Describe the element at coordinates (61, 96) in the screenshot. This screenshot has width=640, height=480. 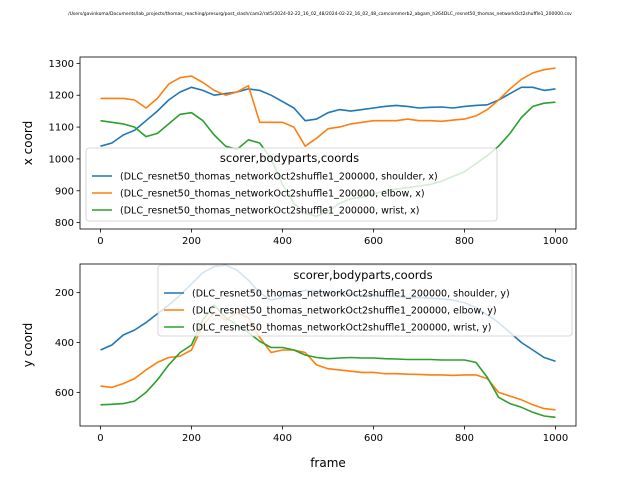
I see `y-tick-label: 1200` at that location.